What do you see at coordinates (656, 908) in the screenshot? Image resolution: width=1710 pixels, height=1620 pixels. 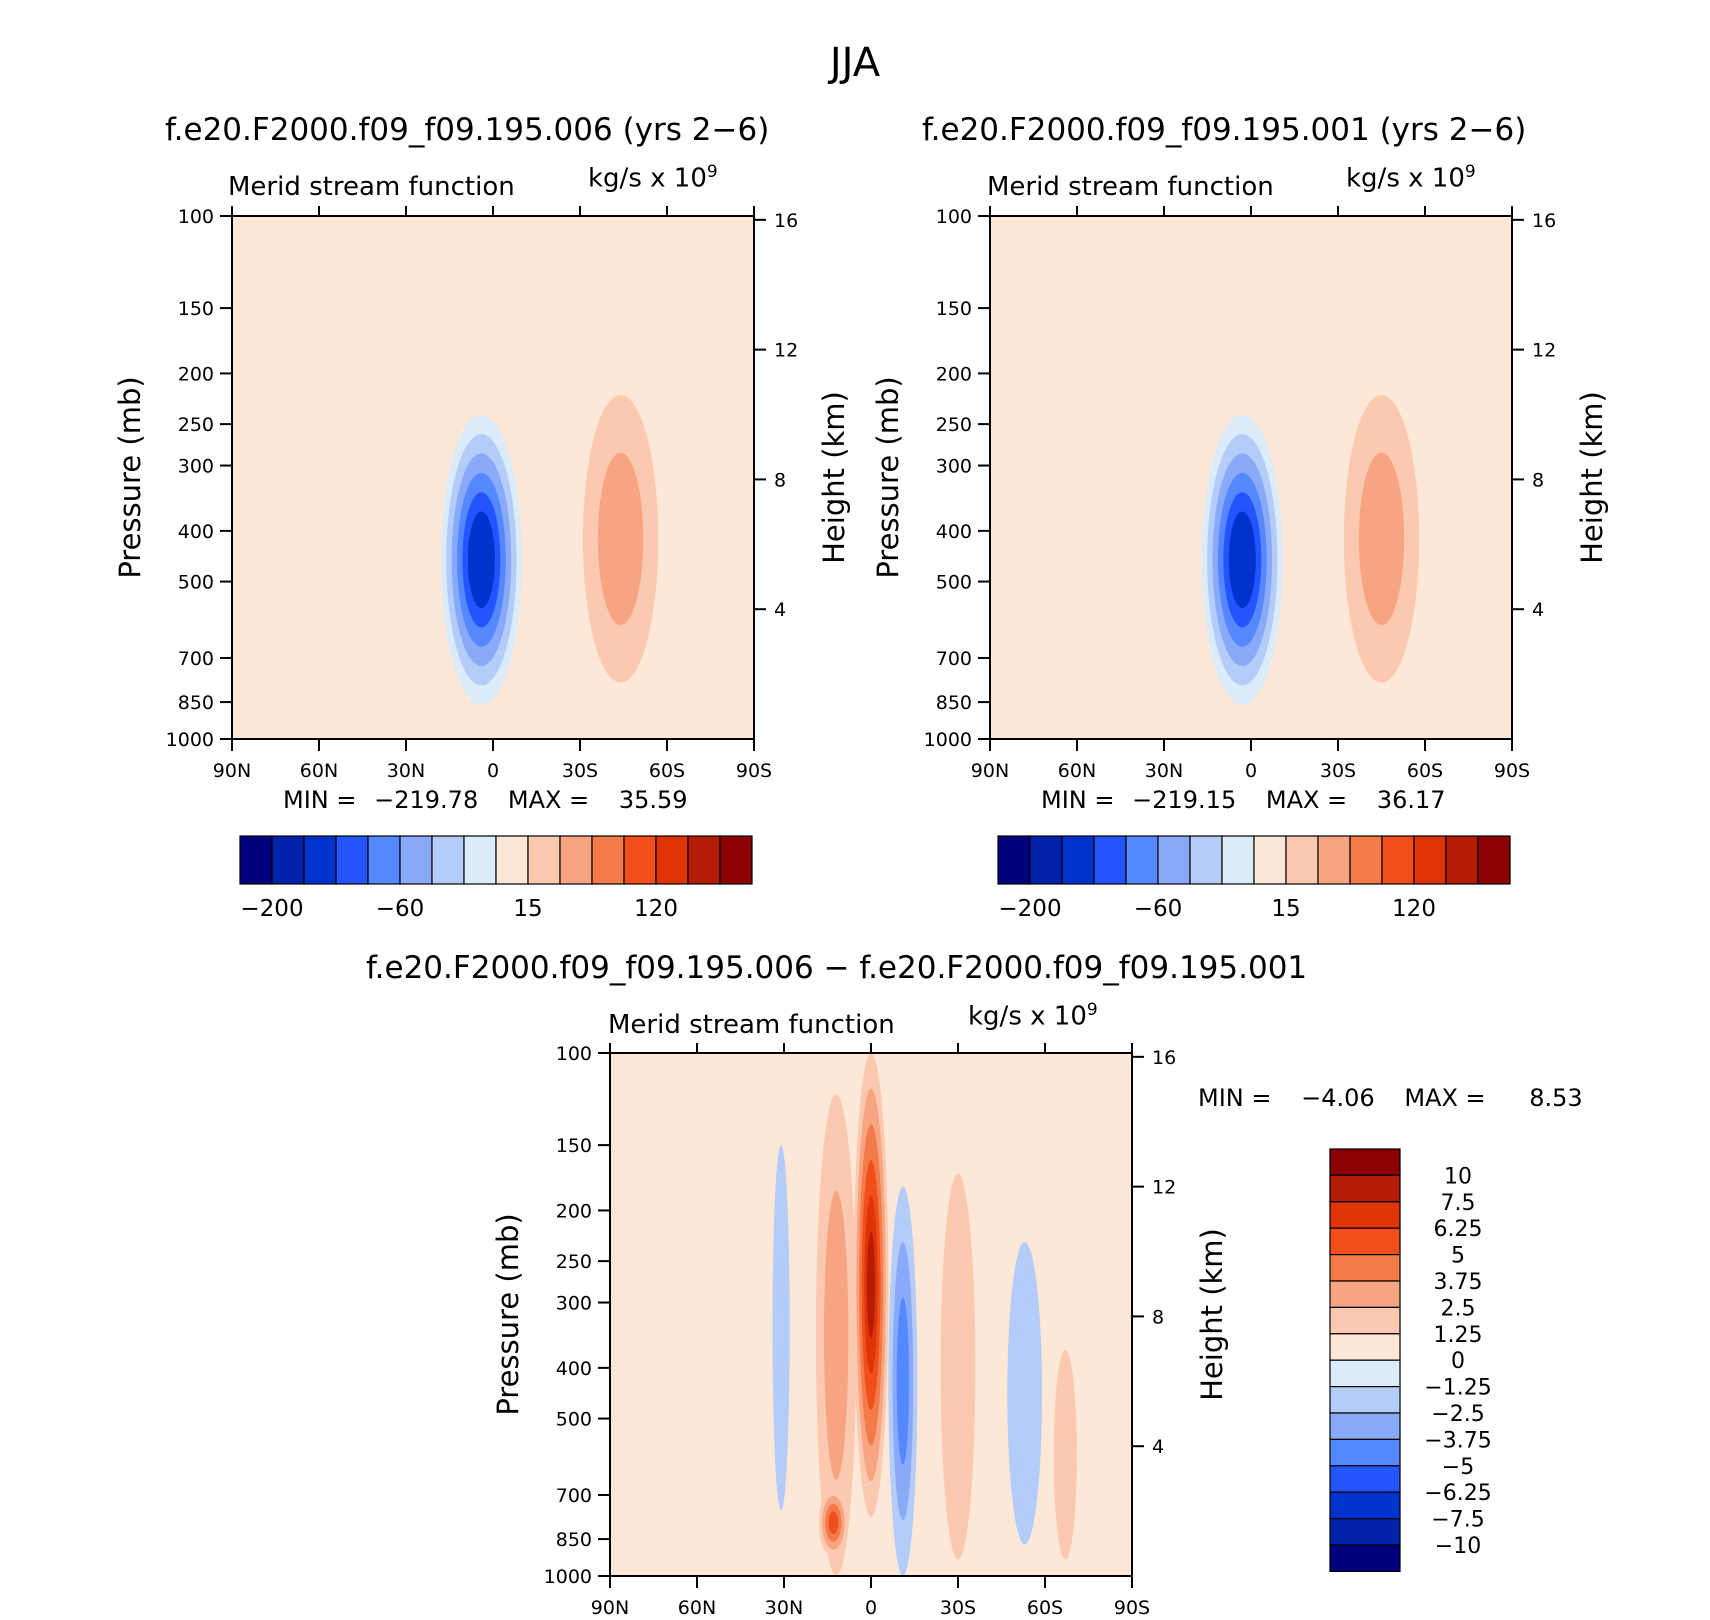 I see `colorbar-label: 120` at bounding box center [656, 908].